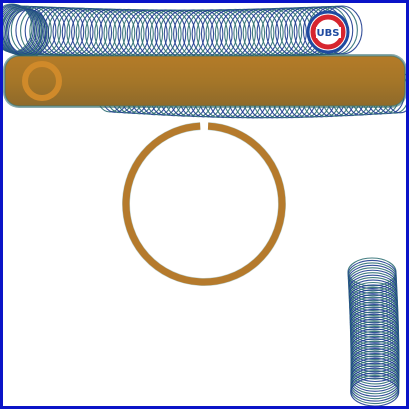 The width and height of the screenshot is (409, 409). What do you see at coordinates (205, 81) in the screenshot?
I see `slider-bar` at bounding box center [205, 81].